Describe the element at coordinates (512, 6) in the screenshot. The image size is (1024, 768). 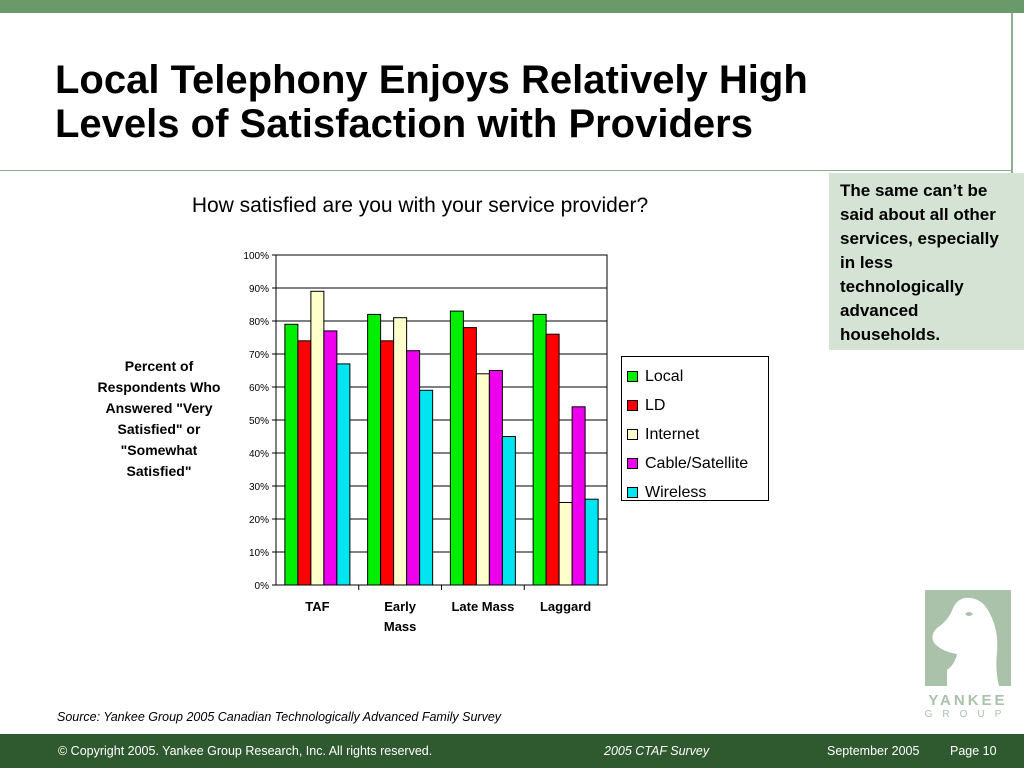
I see `top-accent-bar` at that location.